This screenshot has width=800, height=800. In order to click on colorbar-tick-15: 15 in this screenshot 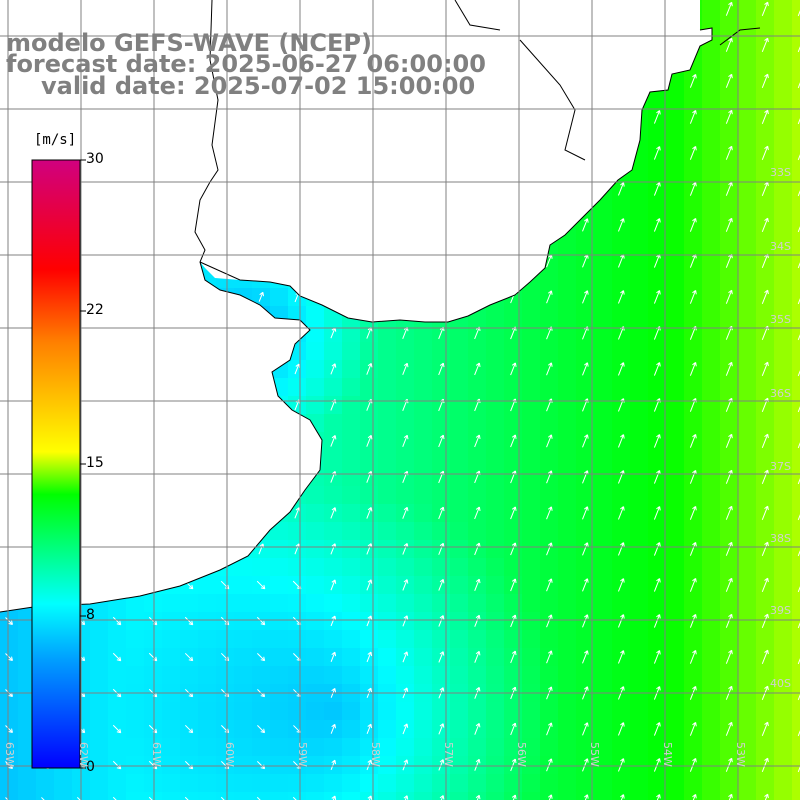, I will do `click(95, 463)`.